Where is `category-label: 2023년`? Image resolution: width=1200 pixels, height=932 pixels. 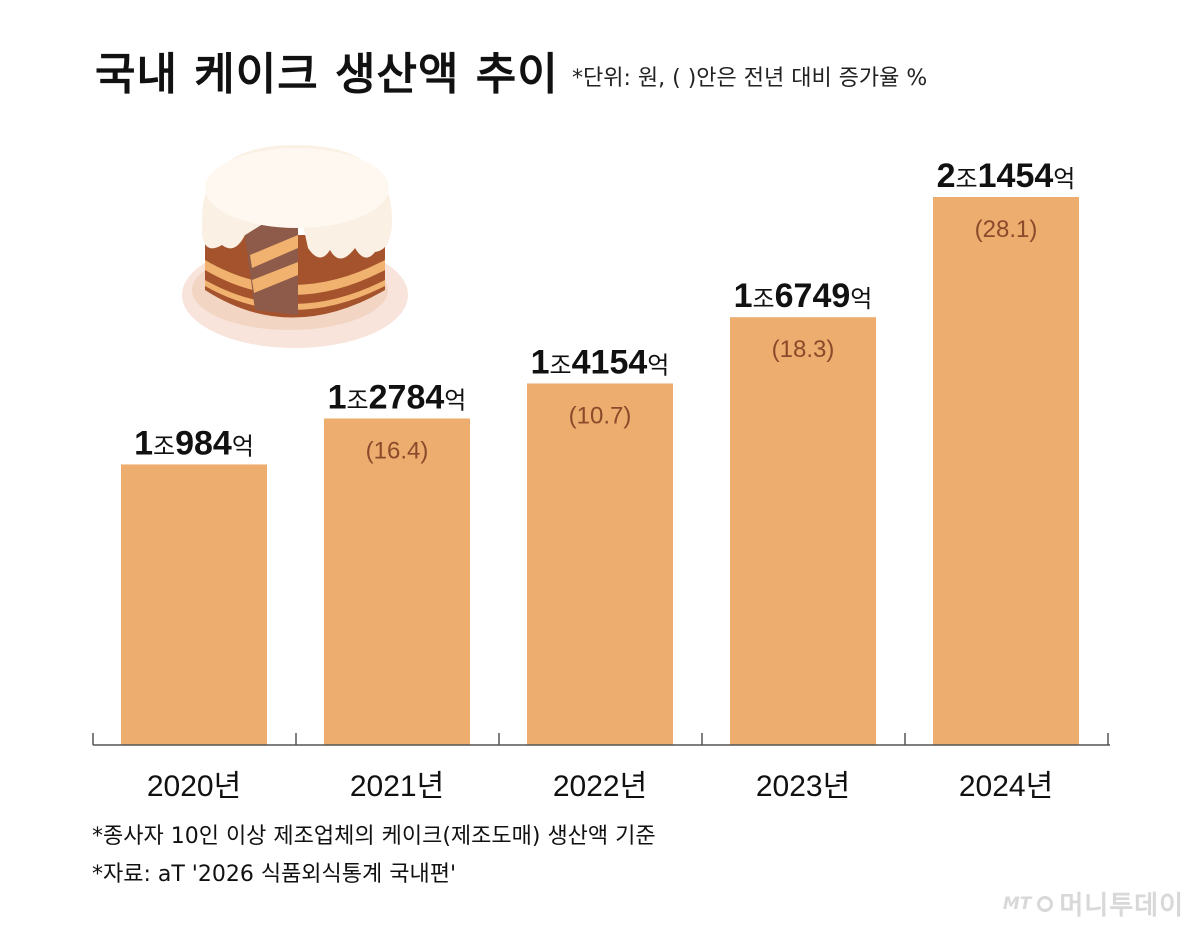 category-label: 2023년 is located at coordinates (803, 786).